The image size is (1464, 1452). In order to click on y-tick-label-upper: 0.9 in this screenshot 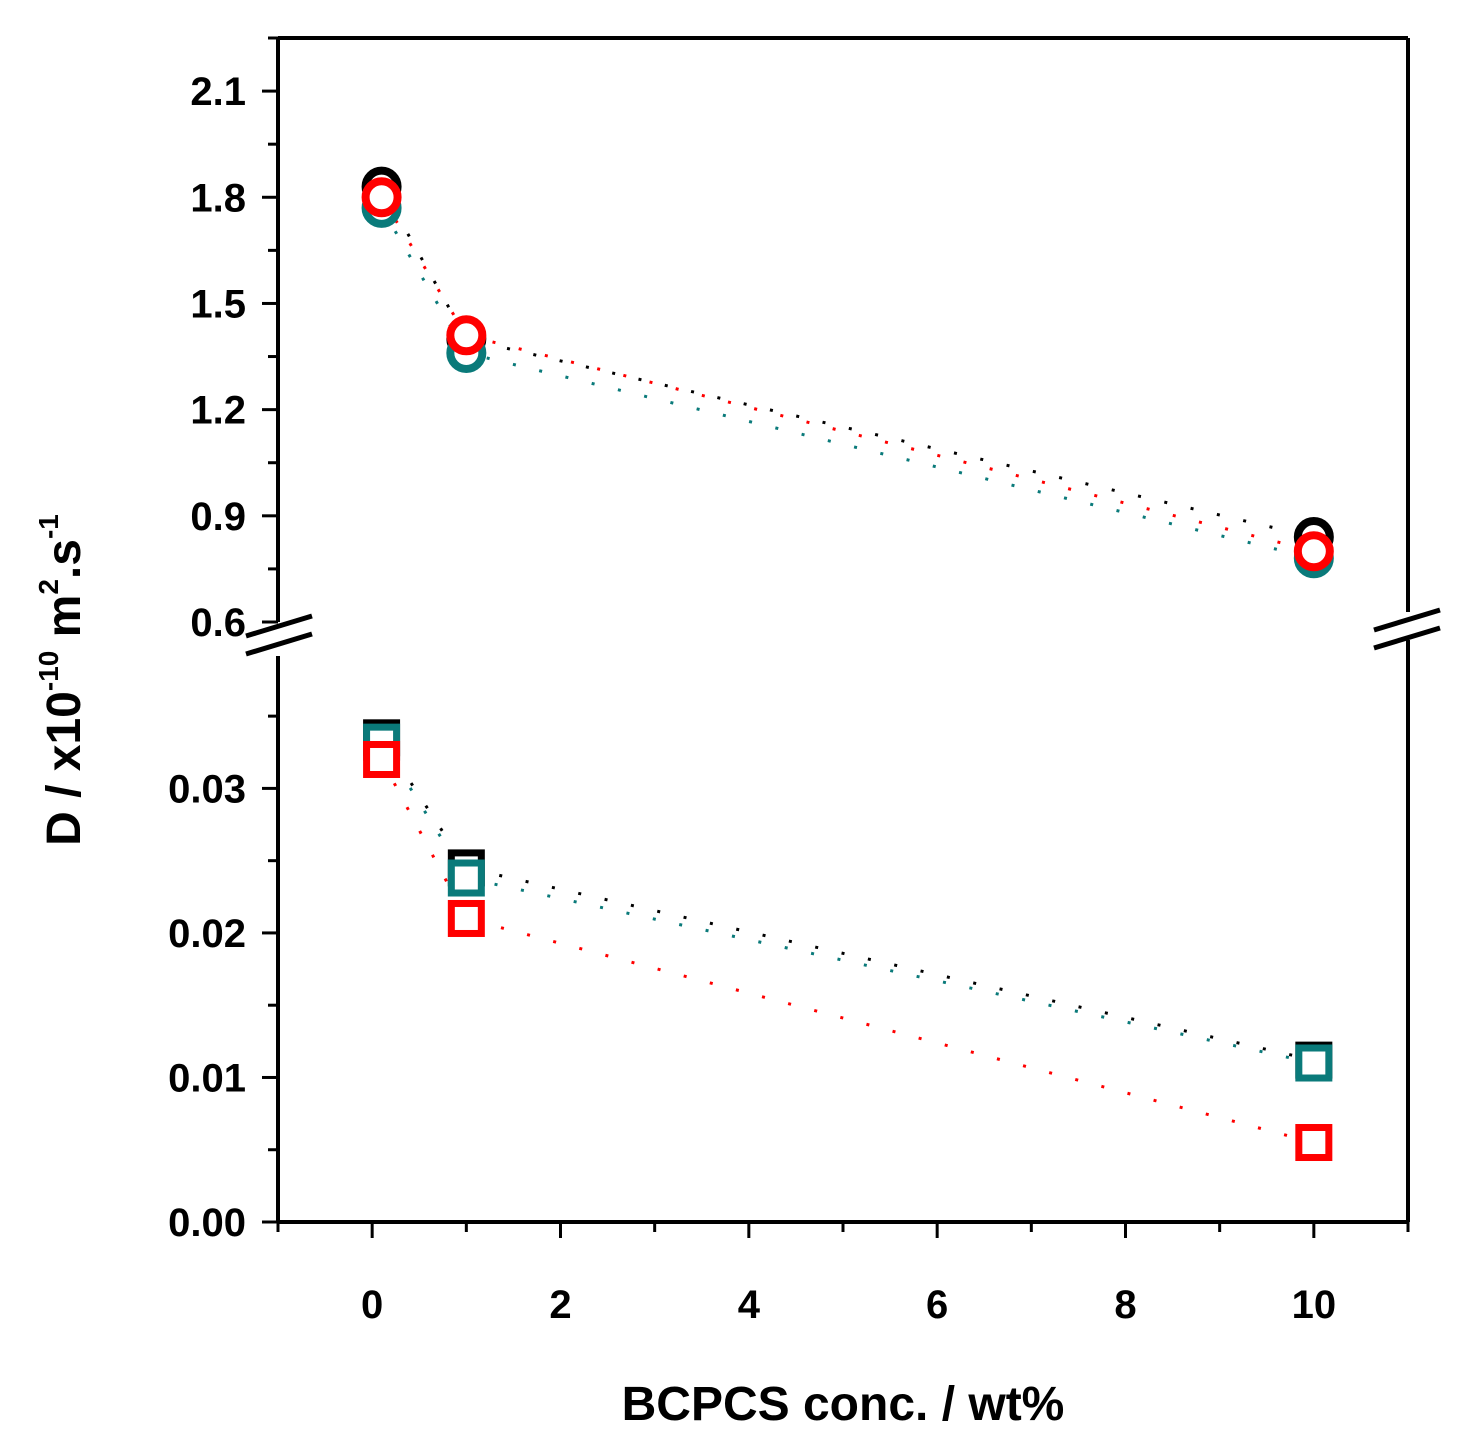, I will do `click(218, 517)`.